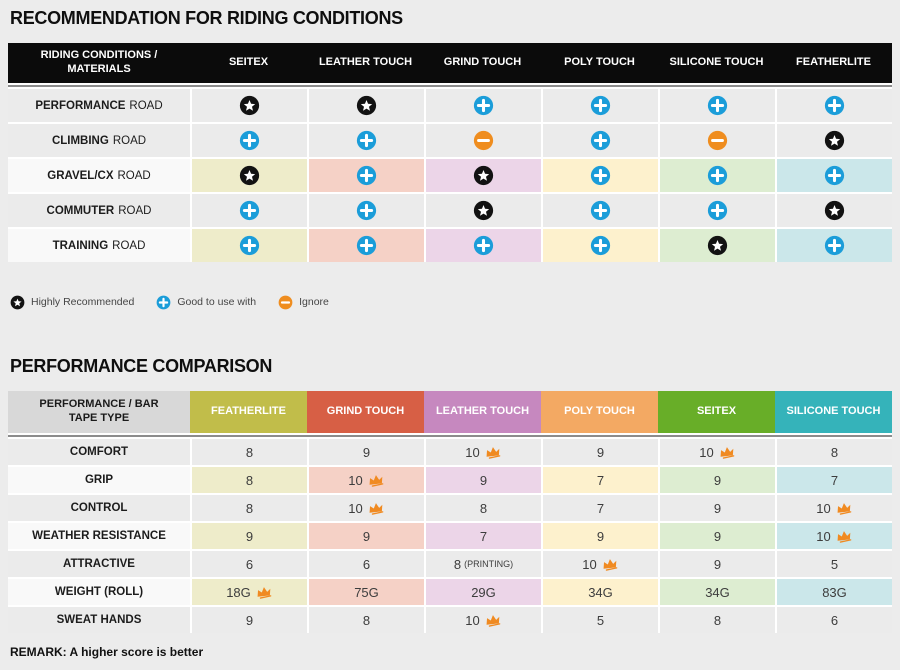 The height and width of the screenshot is (670, 900). Describe the element at coordinates (141, 366) in the screenshot. I see `performance-comparison-title: PERFORMANCE COMPARISON` at that location.